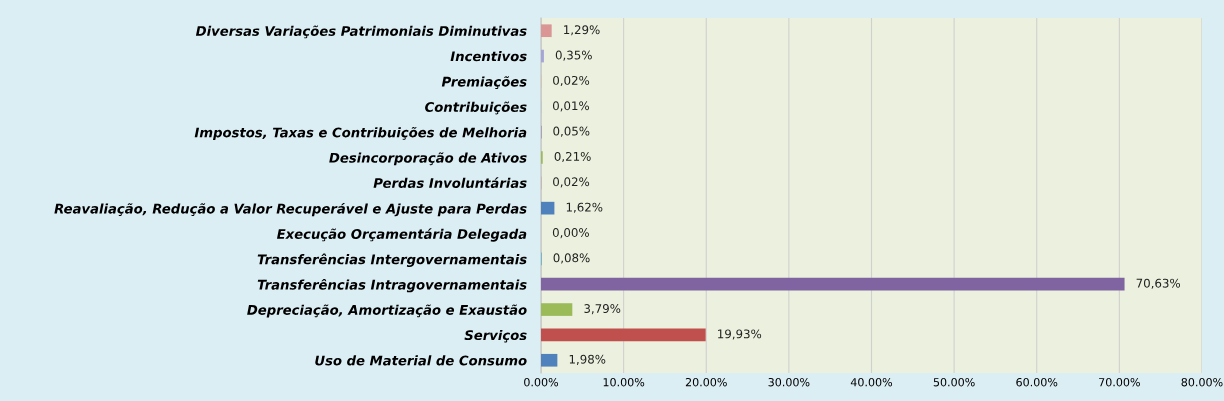 The width and height of the screenshot is (1224, 401). I want to click on data-label: 70,63%, so click(1158, 283).